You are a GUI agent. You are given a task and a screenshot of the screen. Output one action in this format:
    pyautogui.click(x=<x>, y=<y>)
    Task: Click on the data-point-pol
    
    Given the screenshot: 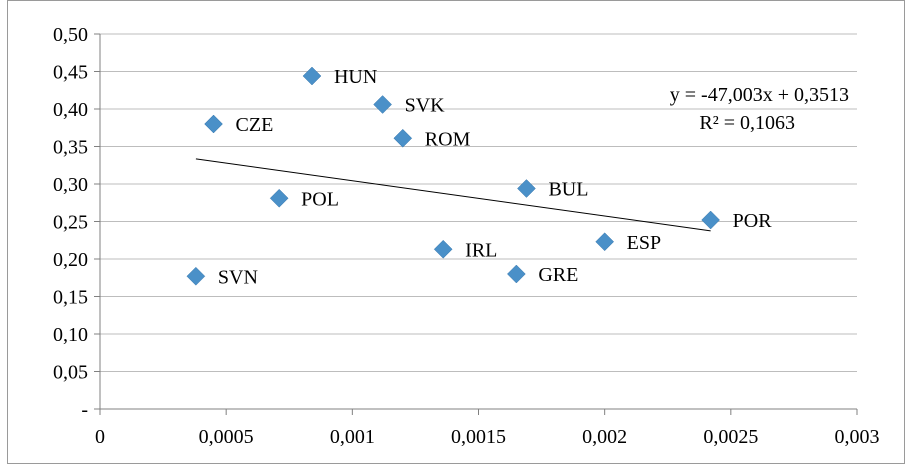 What is the action you would take?
    pyautogui.click(x=279, y=198)
    